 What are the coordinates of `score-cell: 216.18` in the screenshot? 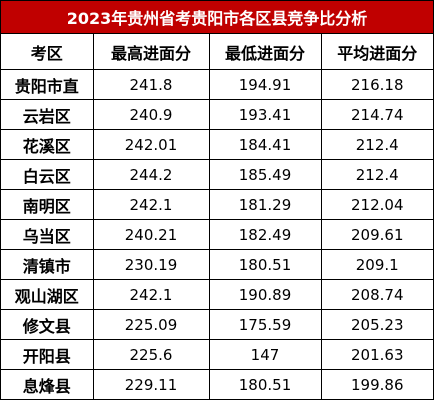 It's located at (376, 84).